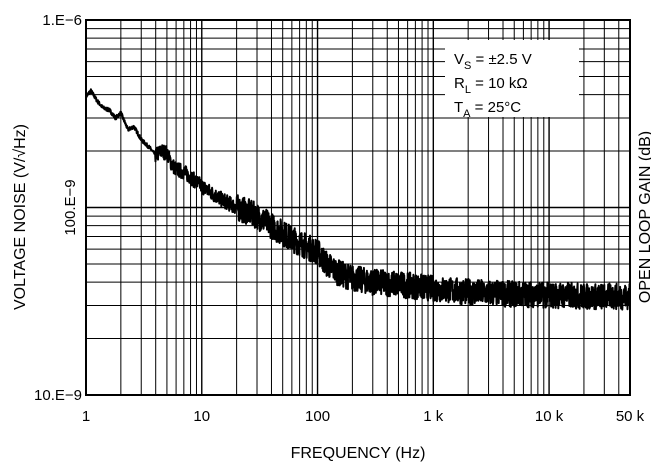 This screenshot has width=651, height=468. Describe the element at coordinates (468, 90) in the screenshot. I see `legend-subscript: L` at that location.